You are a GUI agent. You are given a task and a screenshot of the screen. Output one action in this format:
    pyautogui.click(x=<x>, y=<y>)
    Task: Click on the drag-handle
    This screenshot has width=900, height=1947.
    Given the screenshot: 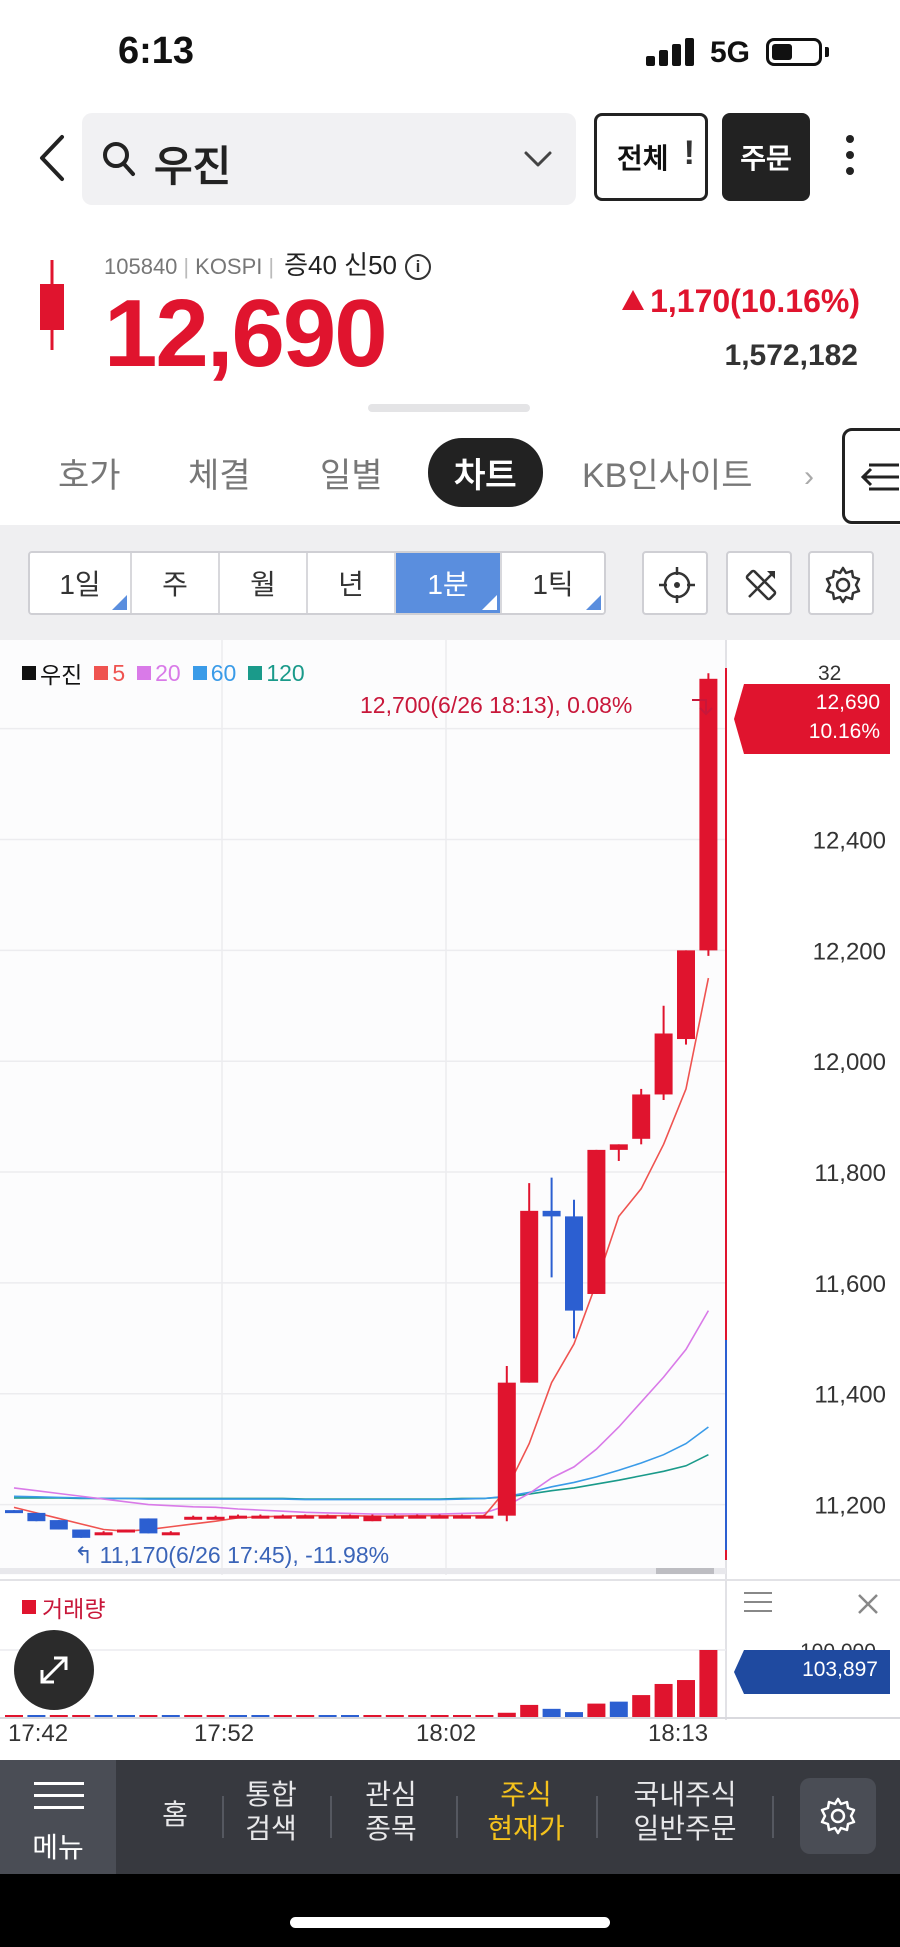 What is the action you would take?
    pyautogui.click(x=449, y=408)
    